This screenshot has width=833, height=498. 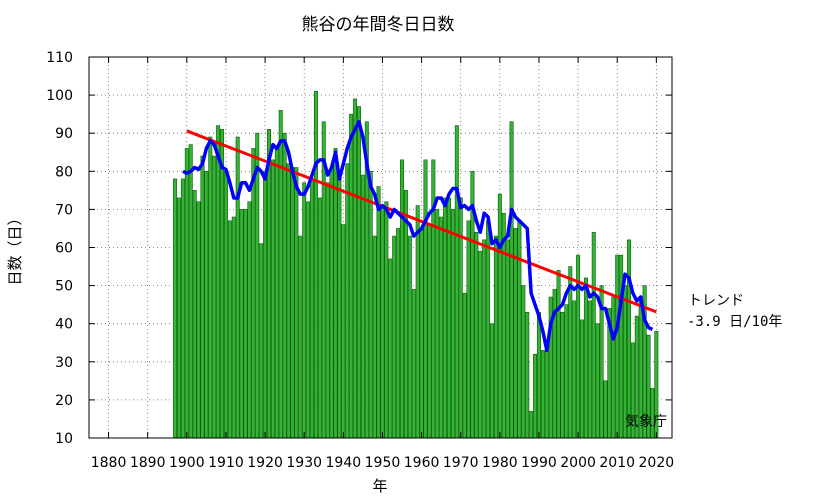 I want to click on y-tick-label: 20, so click(x=64, y=401).